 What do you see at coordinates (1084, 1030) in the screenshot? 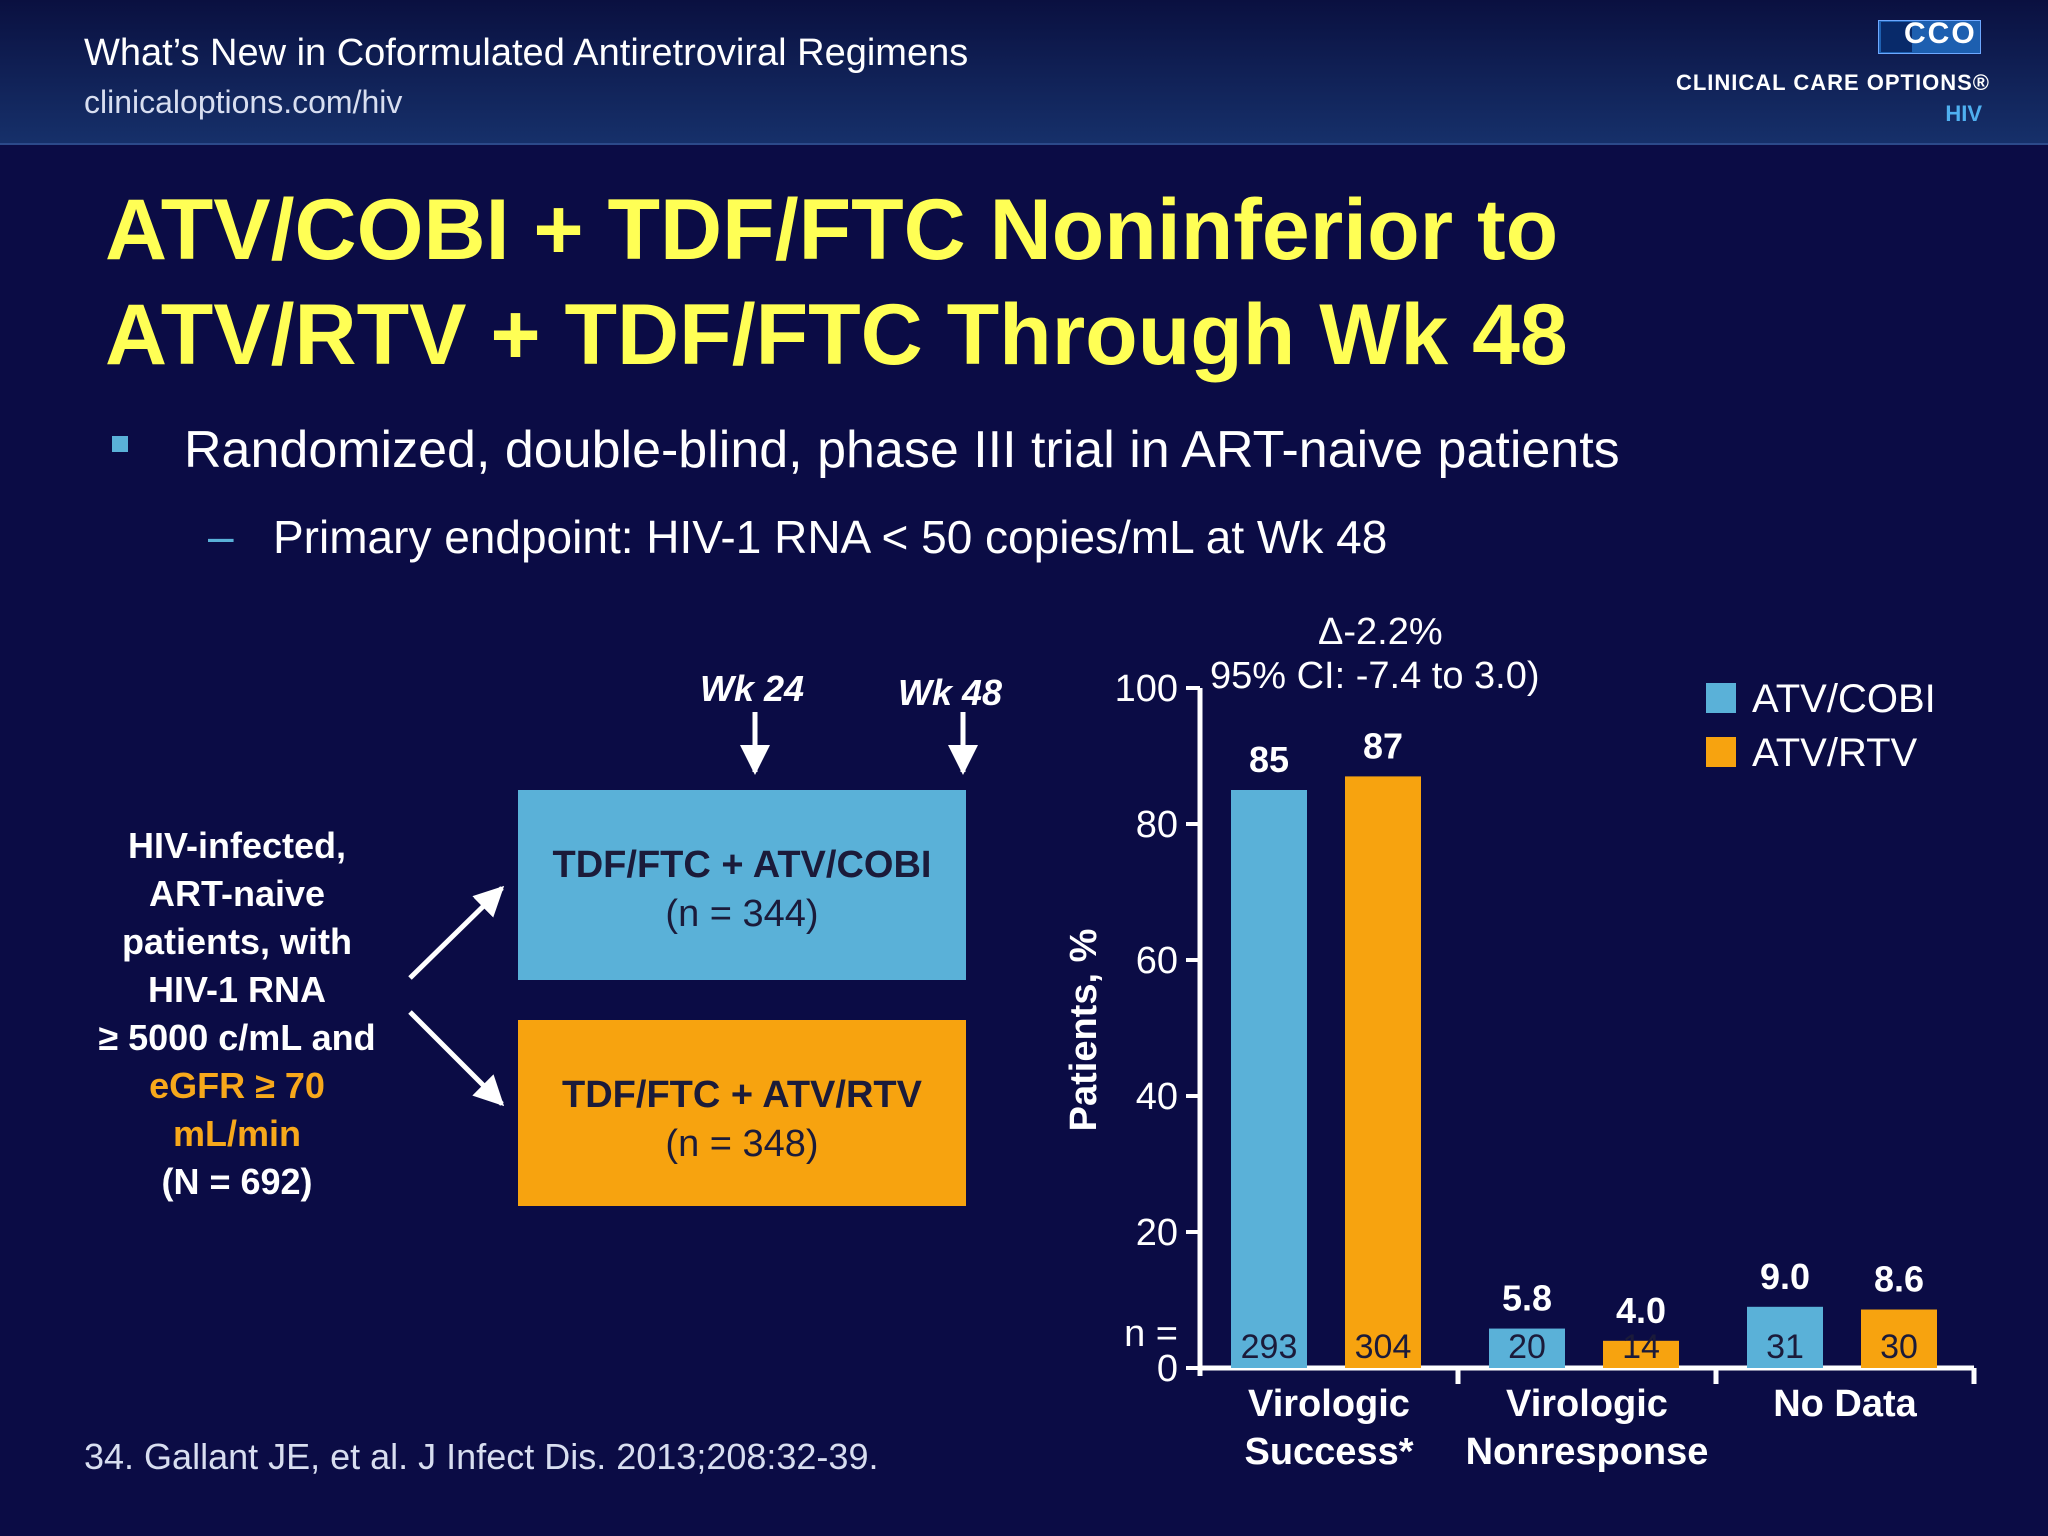
I see `y-axis-label: Patients, %` at bounding box center [1084, 1030].